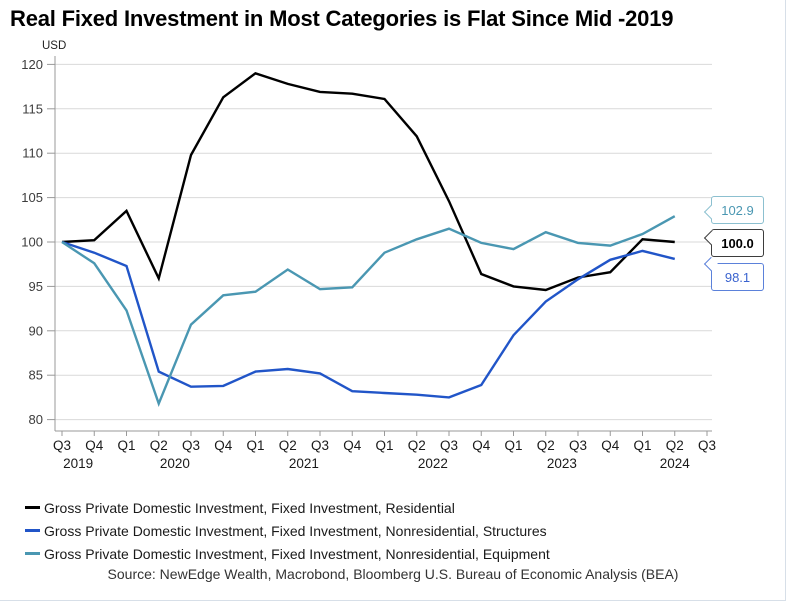 The width and height of the screenshot is (786, 601). What do you see at coordinates (32, 197) in the screenshot?
I see `y-tick-label: 105` at bounding box center [32, 197].